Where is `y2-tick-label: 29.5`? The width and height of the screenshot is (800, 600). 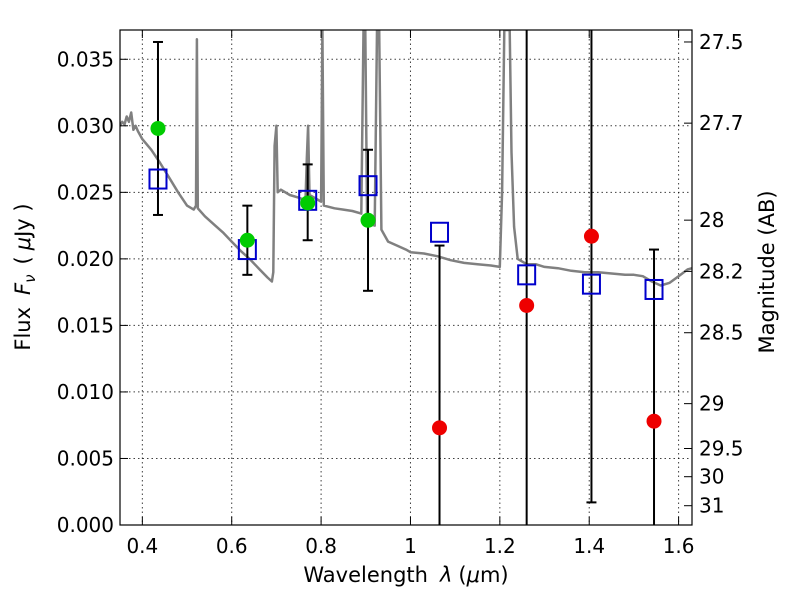
y2-tick-label: 29.5 is located at coordinates (721, 448).